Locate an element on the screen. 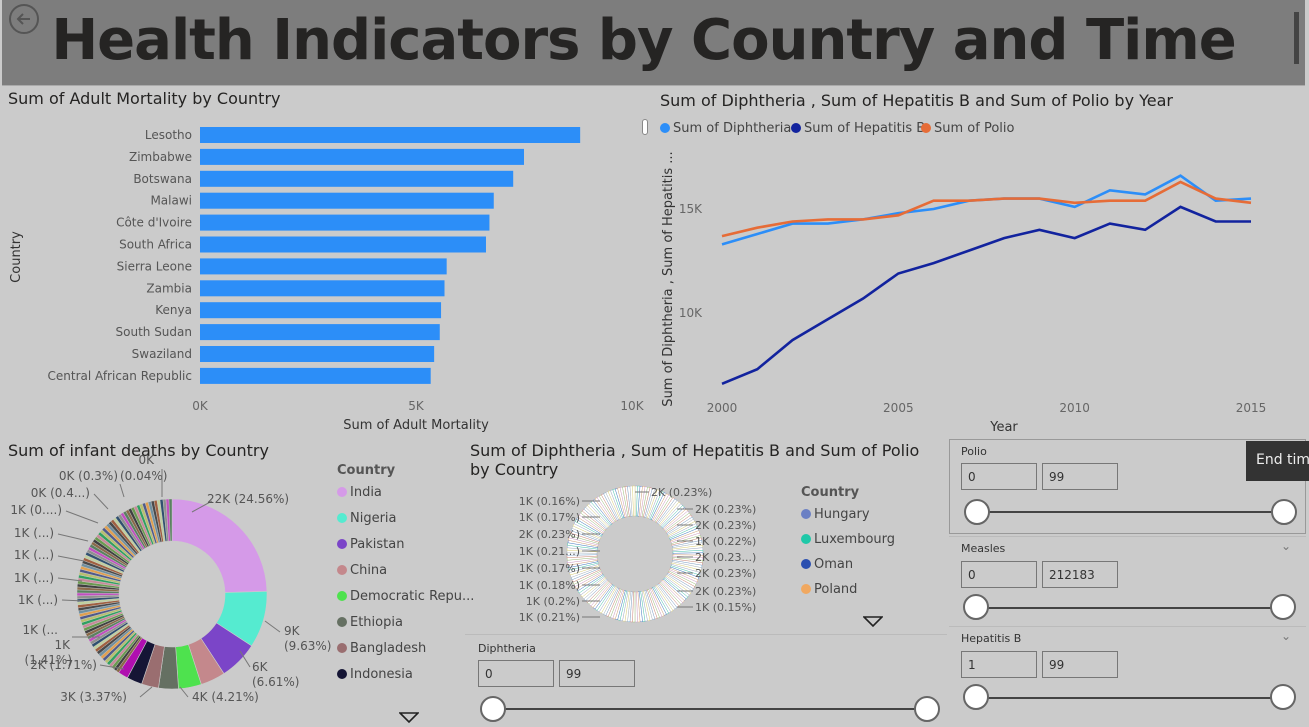  measles-slicer: Measles ⌄ 0 212183 is located at coordinates (1127, 580).